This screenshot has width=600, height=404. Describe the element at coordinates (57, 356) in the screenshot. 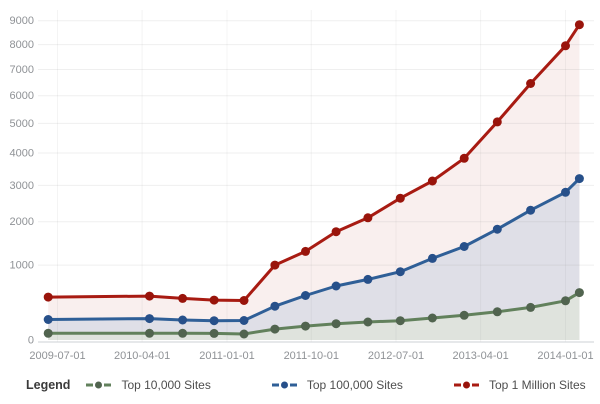

I see `x-tick-label-2009-07-01: 2009-07-01` at that location.